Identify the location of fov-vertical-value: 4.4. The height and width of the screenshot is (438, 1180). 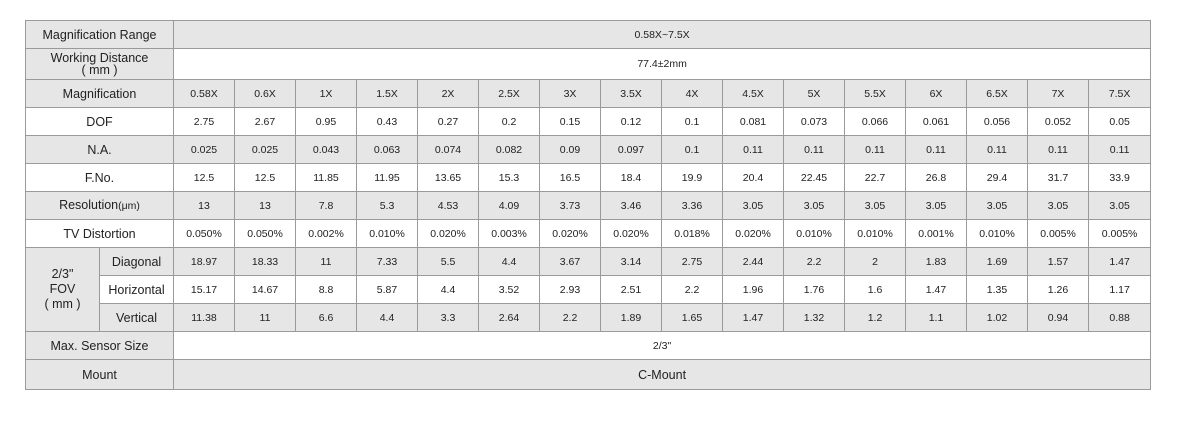
(387, 317).